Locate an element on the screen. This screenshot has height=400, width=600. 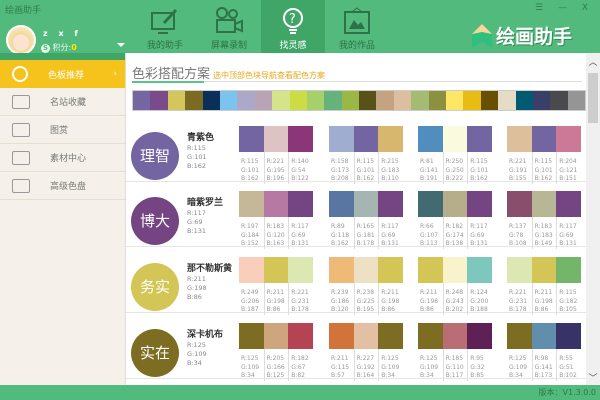
combo-swatch: R:205 G:166 B:125 is located at coordinates (276, 352).